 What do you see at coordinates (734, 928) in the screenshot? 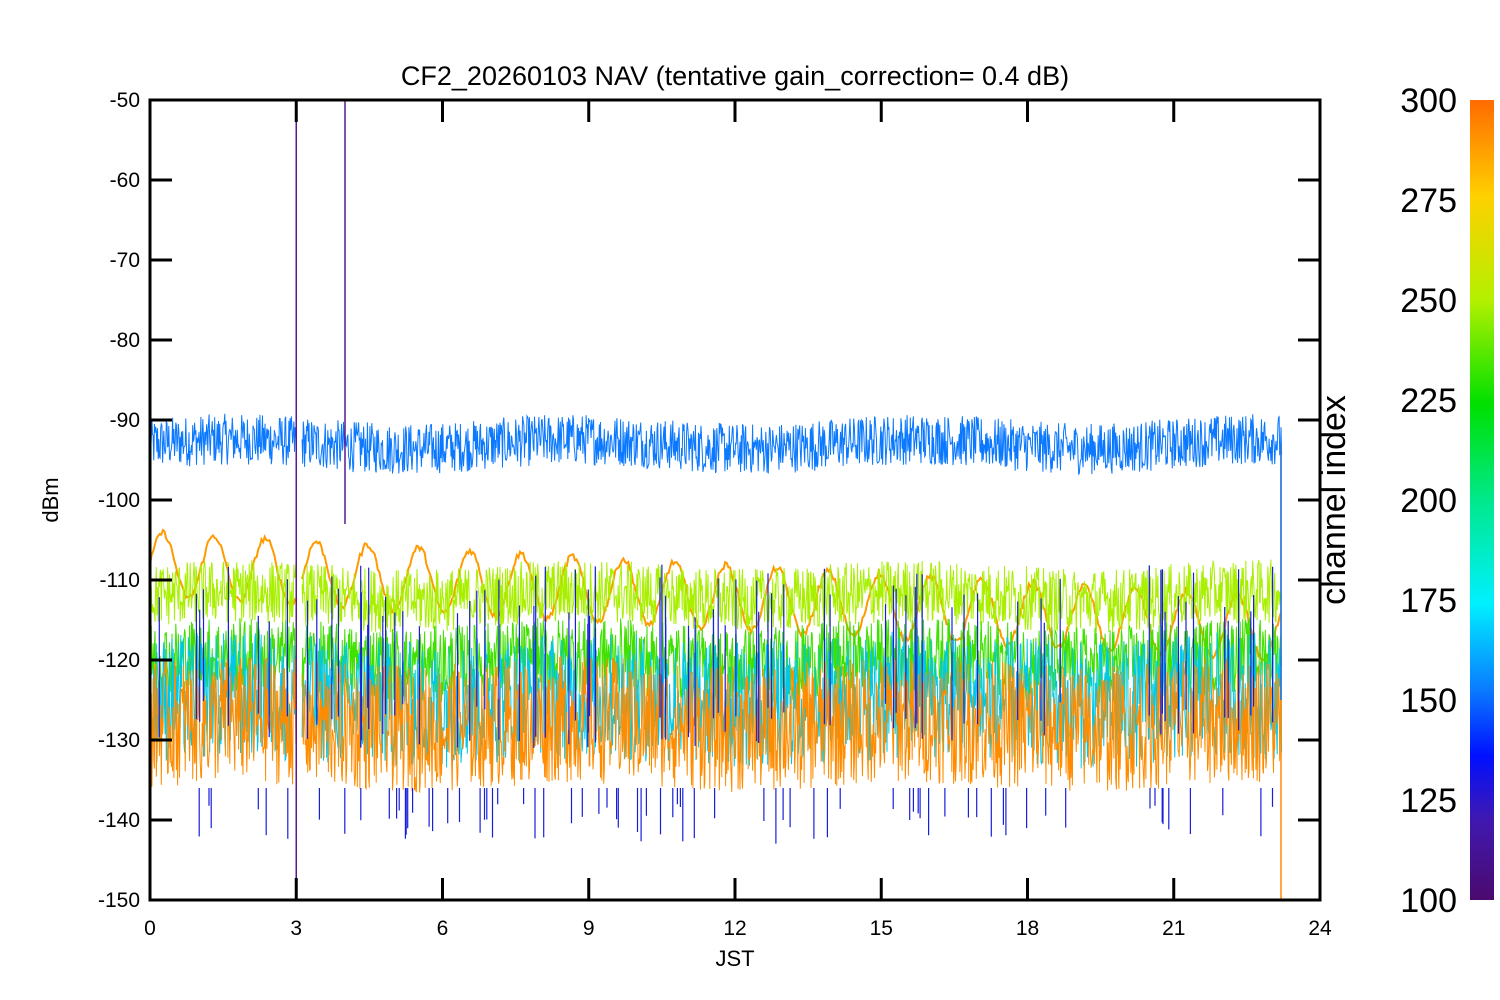
I see `x-tick-label: 12` at bounding box center [734, 928].